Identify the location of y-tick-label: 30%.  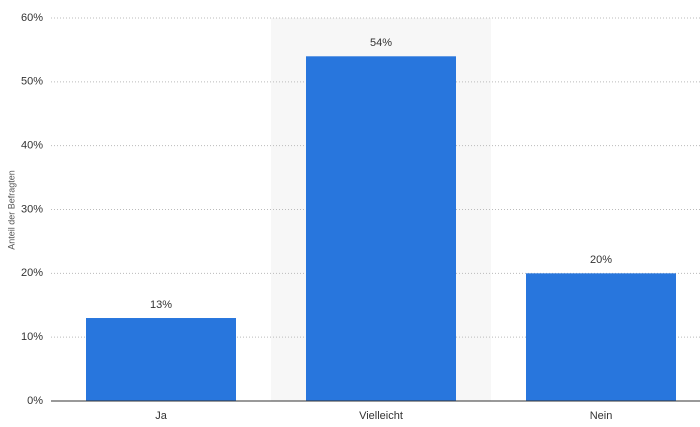
(32, 209).